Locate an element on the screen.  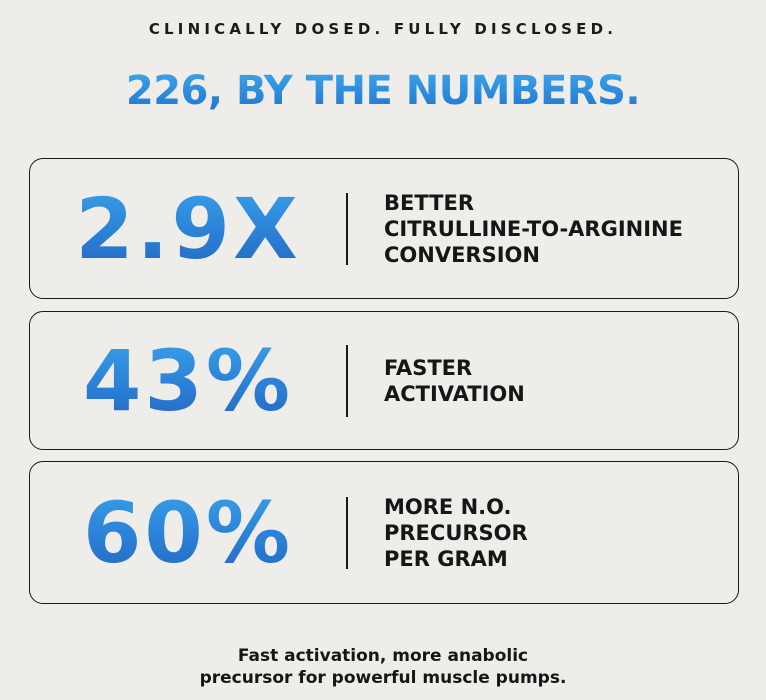
stat-value: 43% is located at coordinates (188, 380).